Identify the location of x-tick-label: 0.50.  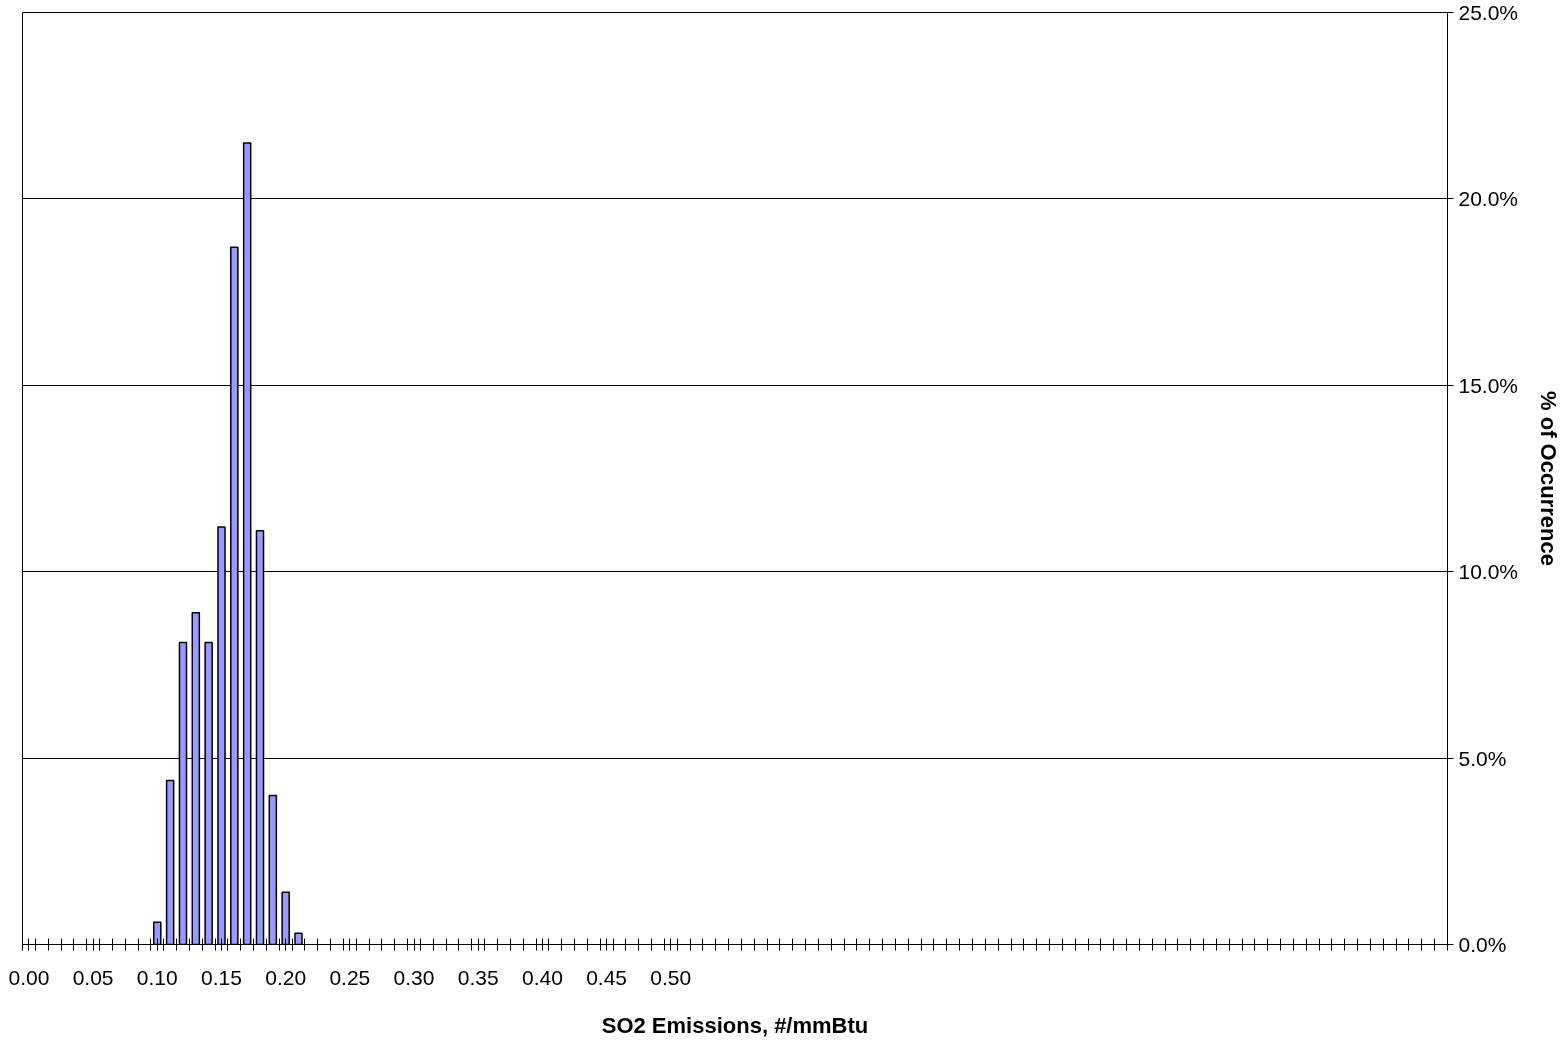
(671, 977).